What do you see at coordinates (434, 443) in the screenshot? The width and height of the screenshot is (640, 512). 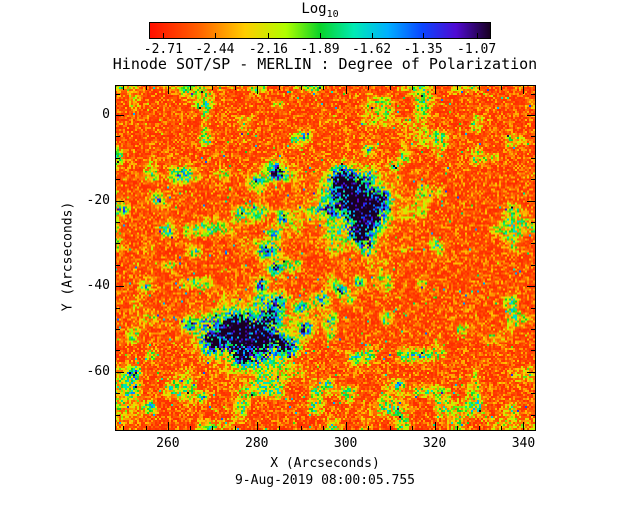 I see `x-tick-label: 320` at bounding box center [434, 443].